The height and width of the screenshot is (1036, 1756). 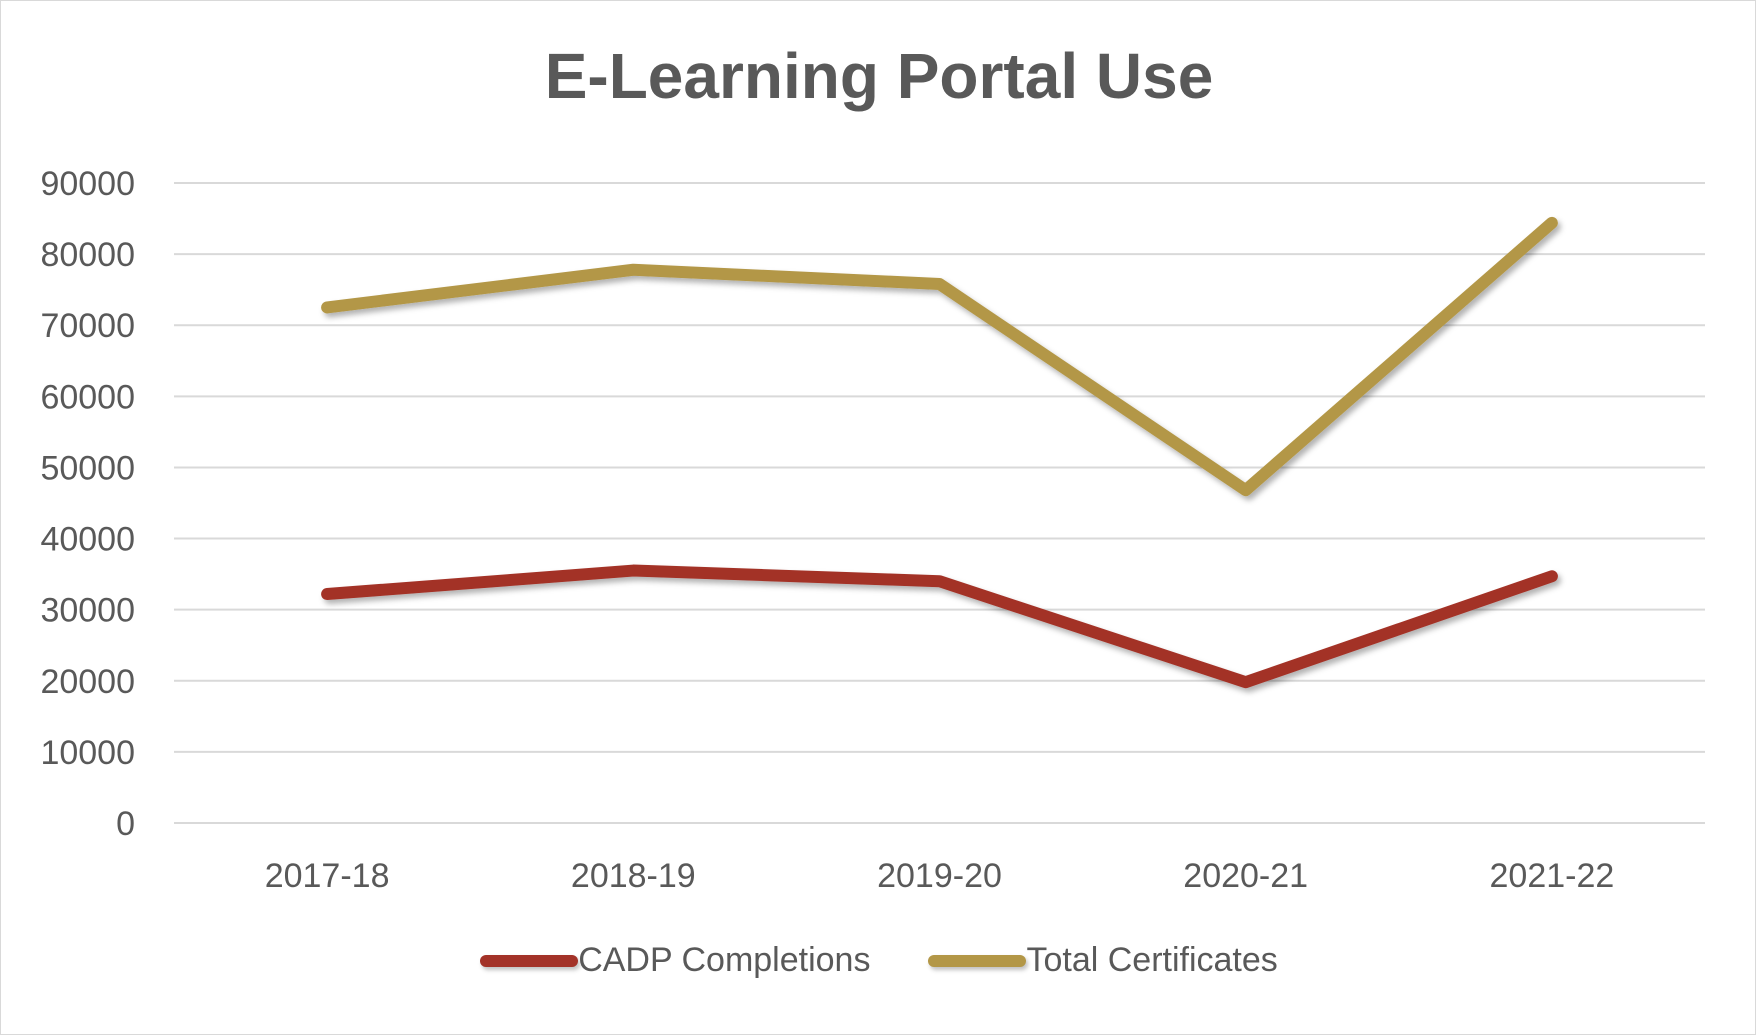 What do you see at coordinates (529, 960) in the screenshot?
I see `legend-swatch-cadp` at bounding box center [529, 960].